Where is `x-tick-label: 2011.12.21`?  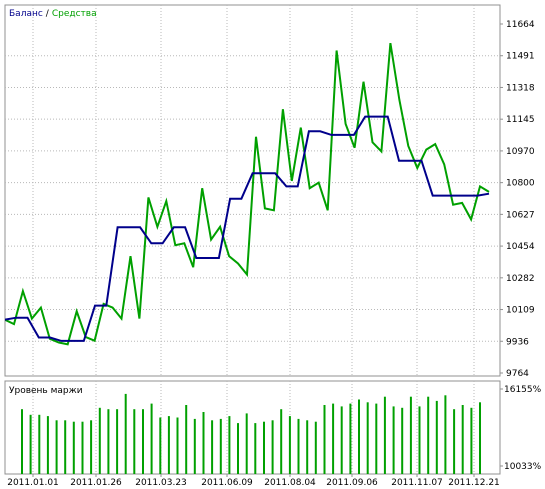 x-tick-label: 2011.12.21 is located at coordinates (474, 483).